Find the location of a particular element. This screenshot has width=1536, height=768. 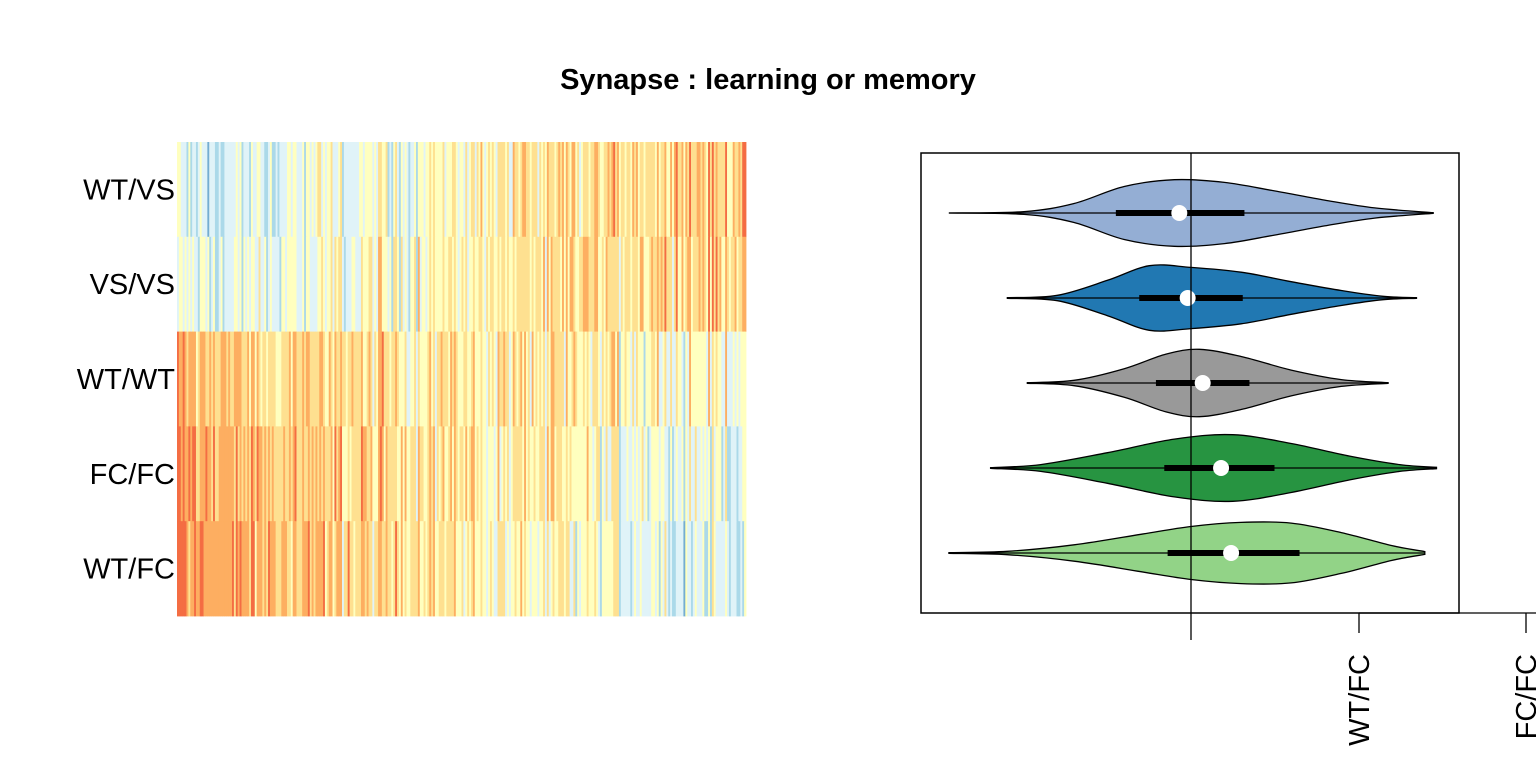

heatmap-row-label: FC/FC is located at coordinates (132, 475).